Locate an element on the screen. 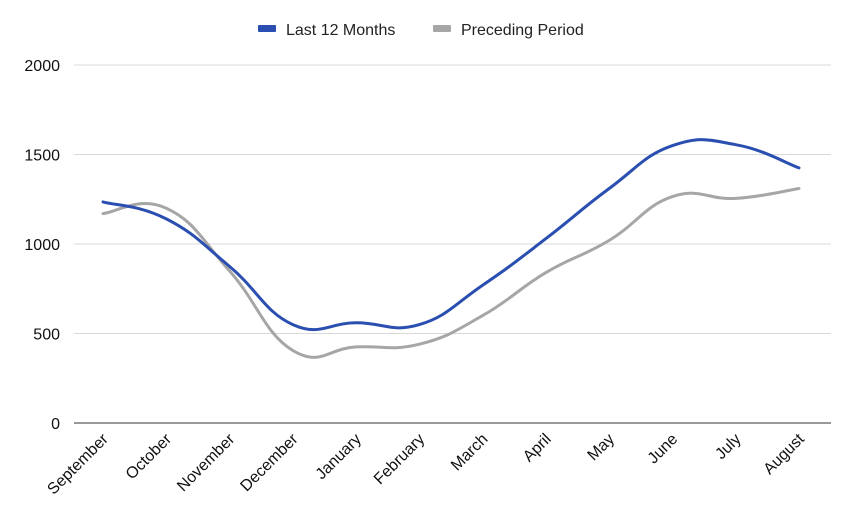 Image resolution: width=851 pixels, height=520 pixels. y-axis-tick-labels: 0 500 1000 1500 2000 is located at coordinates (42, 245).